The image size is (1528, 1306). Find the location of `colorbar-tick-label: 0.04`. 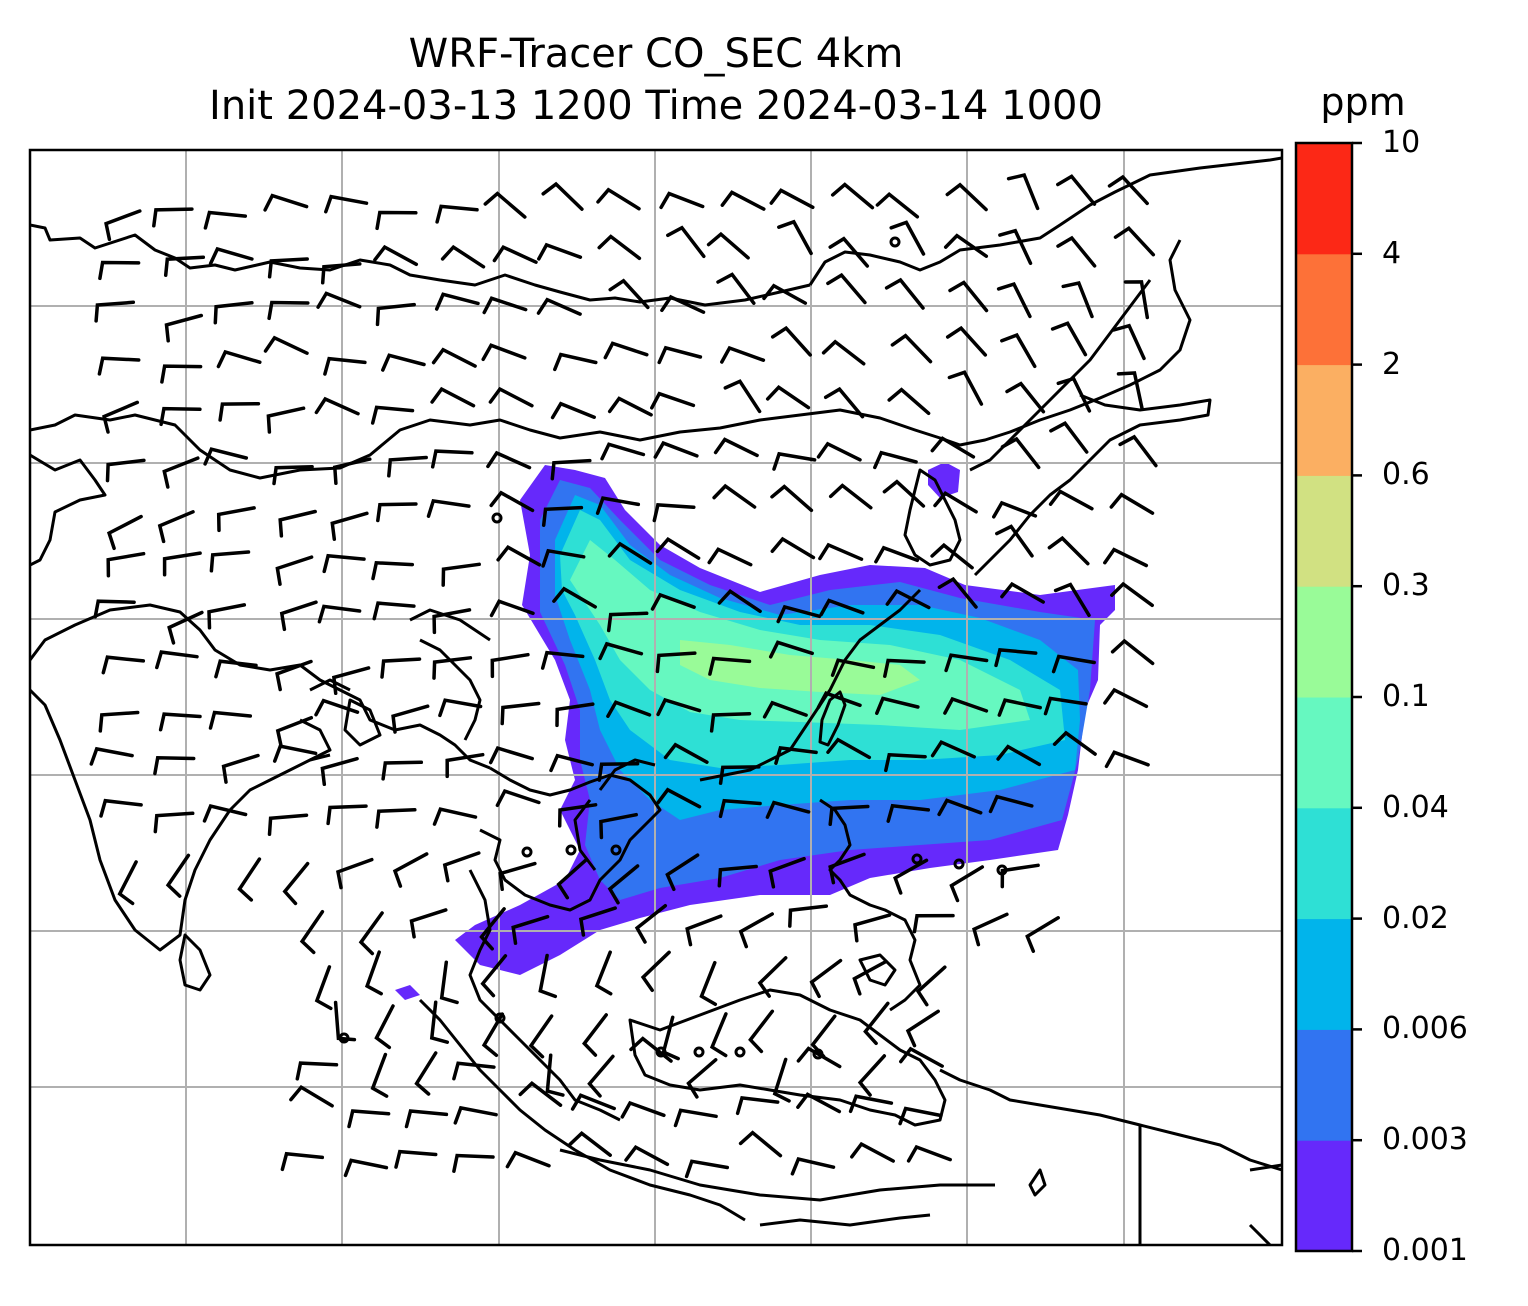

colorbar-tick-label: 0.04 is located at coordinates (1415, 807).